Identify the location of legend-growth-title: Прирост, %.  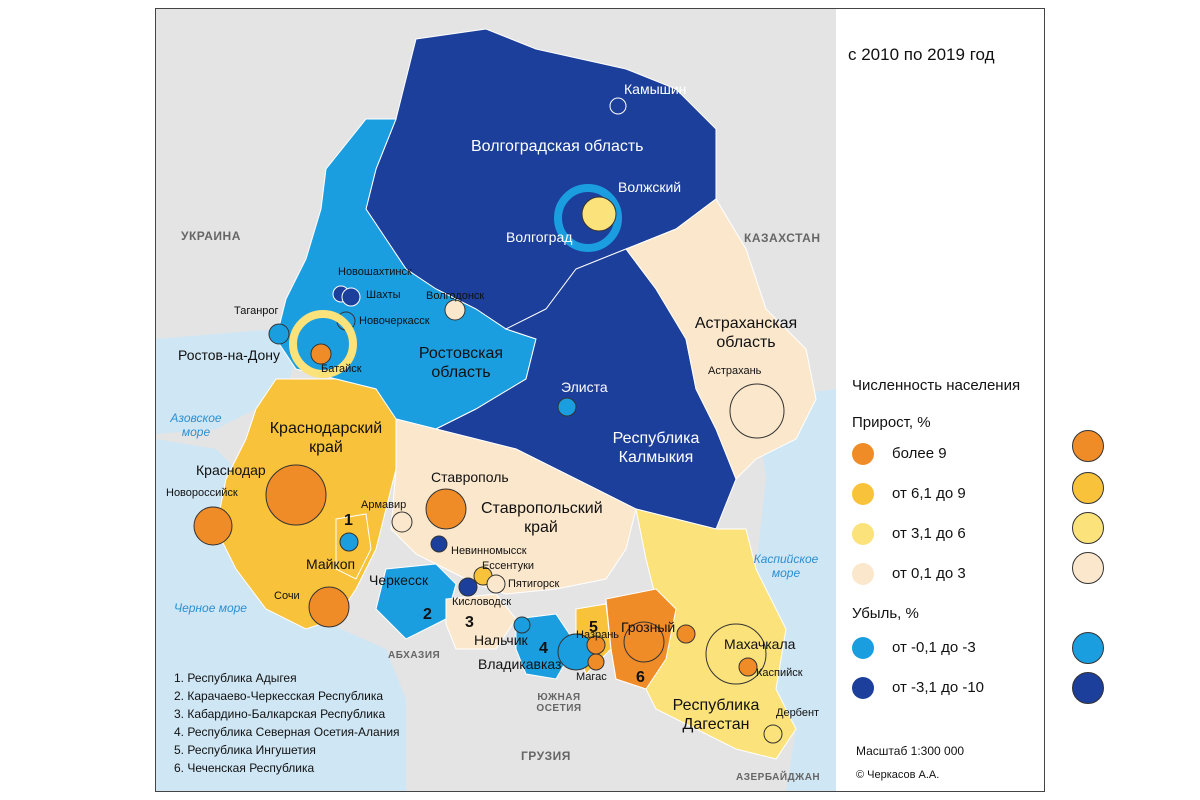
(891, 422).